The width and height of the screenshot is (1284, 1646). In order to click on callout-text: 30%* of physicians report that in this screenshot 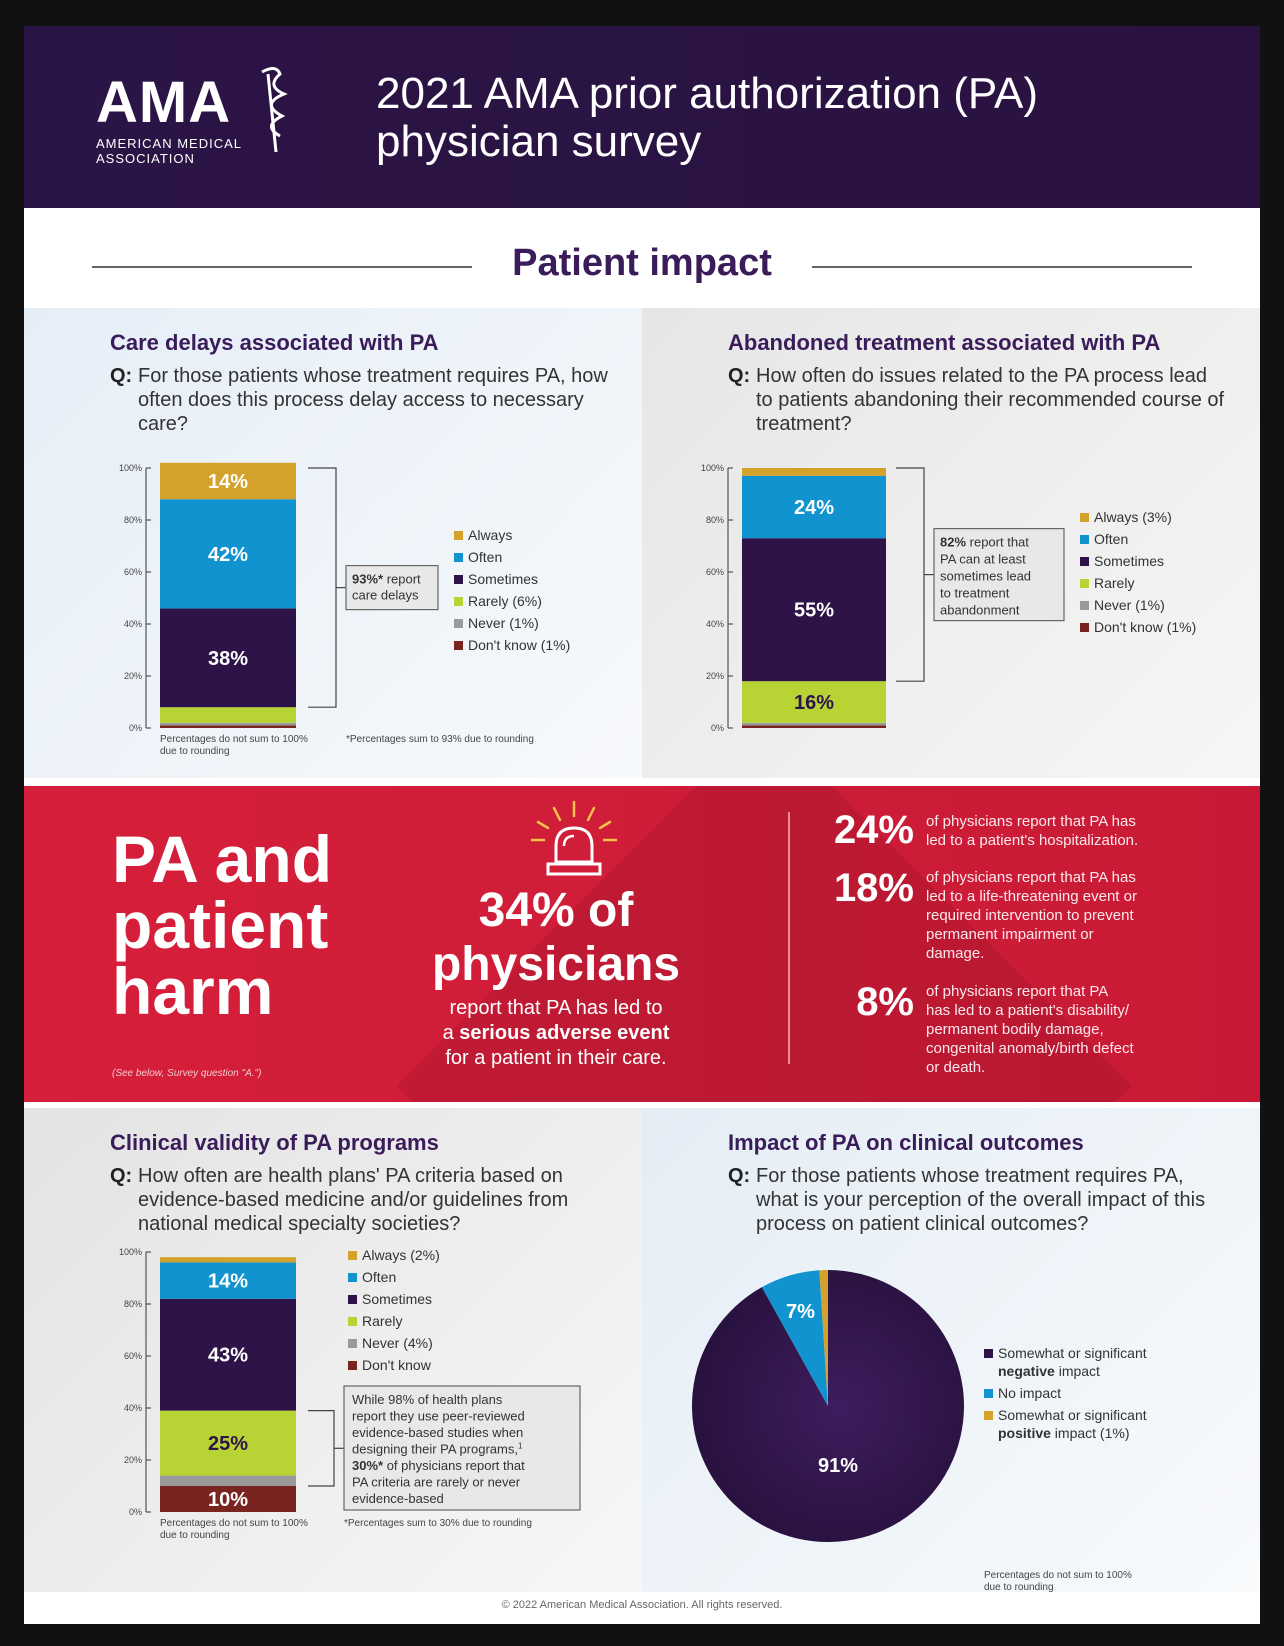, I will do `click(438, 1465)`.